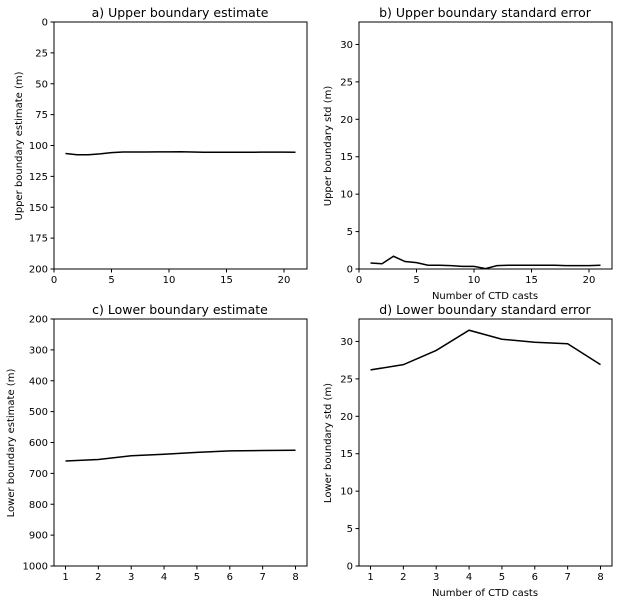  What do you see at coordinates (41, 84) in the screenshot?
I see `y-tick-label: 50` at bounding box center [41, 84].